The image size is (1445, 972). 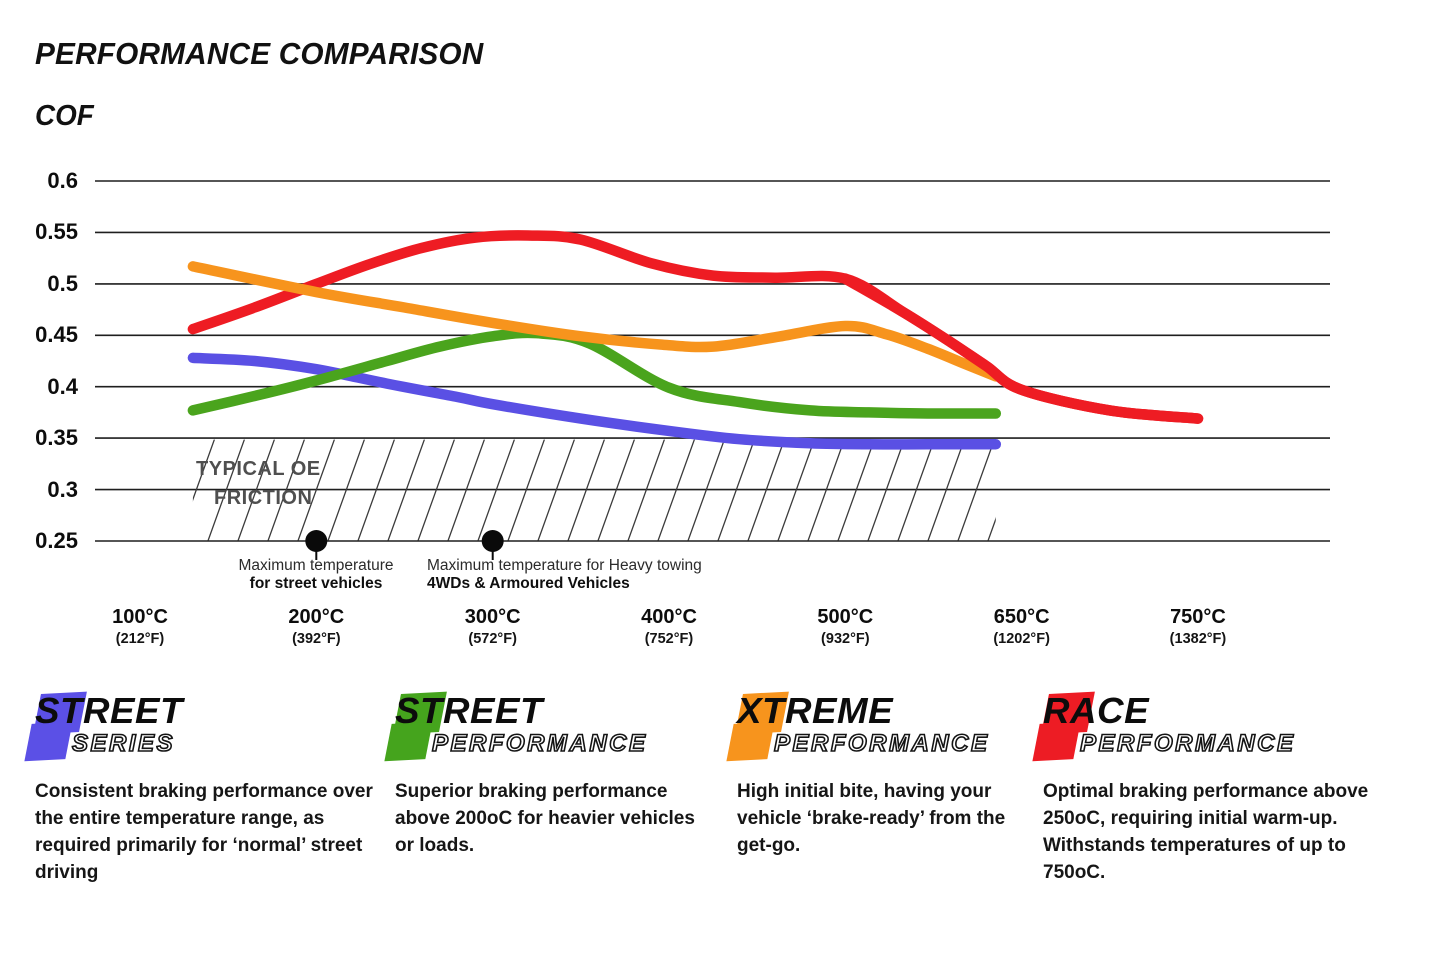 I want to click on x-tick-celsius: 500°C, so click(x=845, y=617).